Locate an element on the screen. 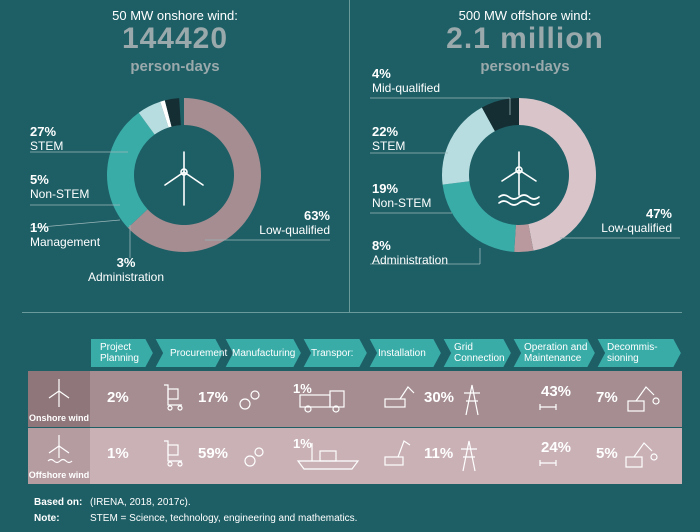 This screenshot has width=700, height=532. offshore-om-value: 24% is located at coordinates (556, 447).